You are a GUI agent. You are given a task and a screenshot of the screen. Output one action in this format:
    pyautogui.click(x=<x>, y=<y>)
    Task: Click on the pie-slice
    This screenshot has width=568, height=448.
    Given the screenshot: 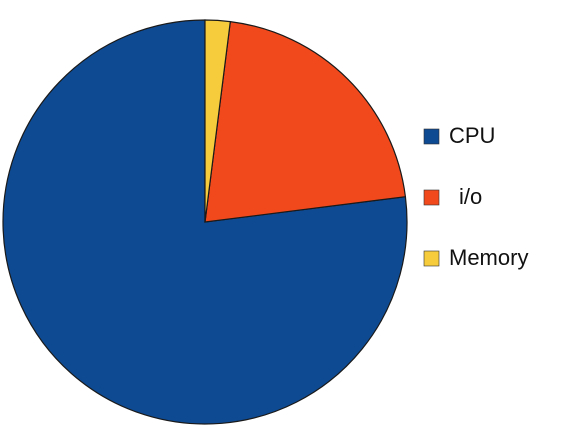 What is the action you would take?
    pyautogui.click(x=217, y=121)
    